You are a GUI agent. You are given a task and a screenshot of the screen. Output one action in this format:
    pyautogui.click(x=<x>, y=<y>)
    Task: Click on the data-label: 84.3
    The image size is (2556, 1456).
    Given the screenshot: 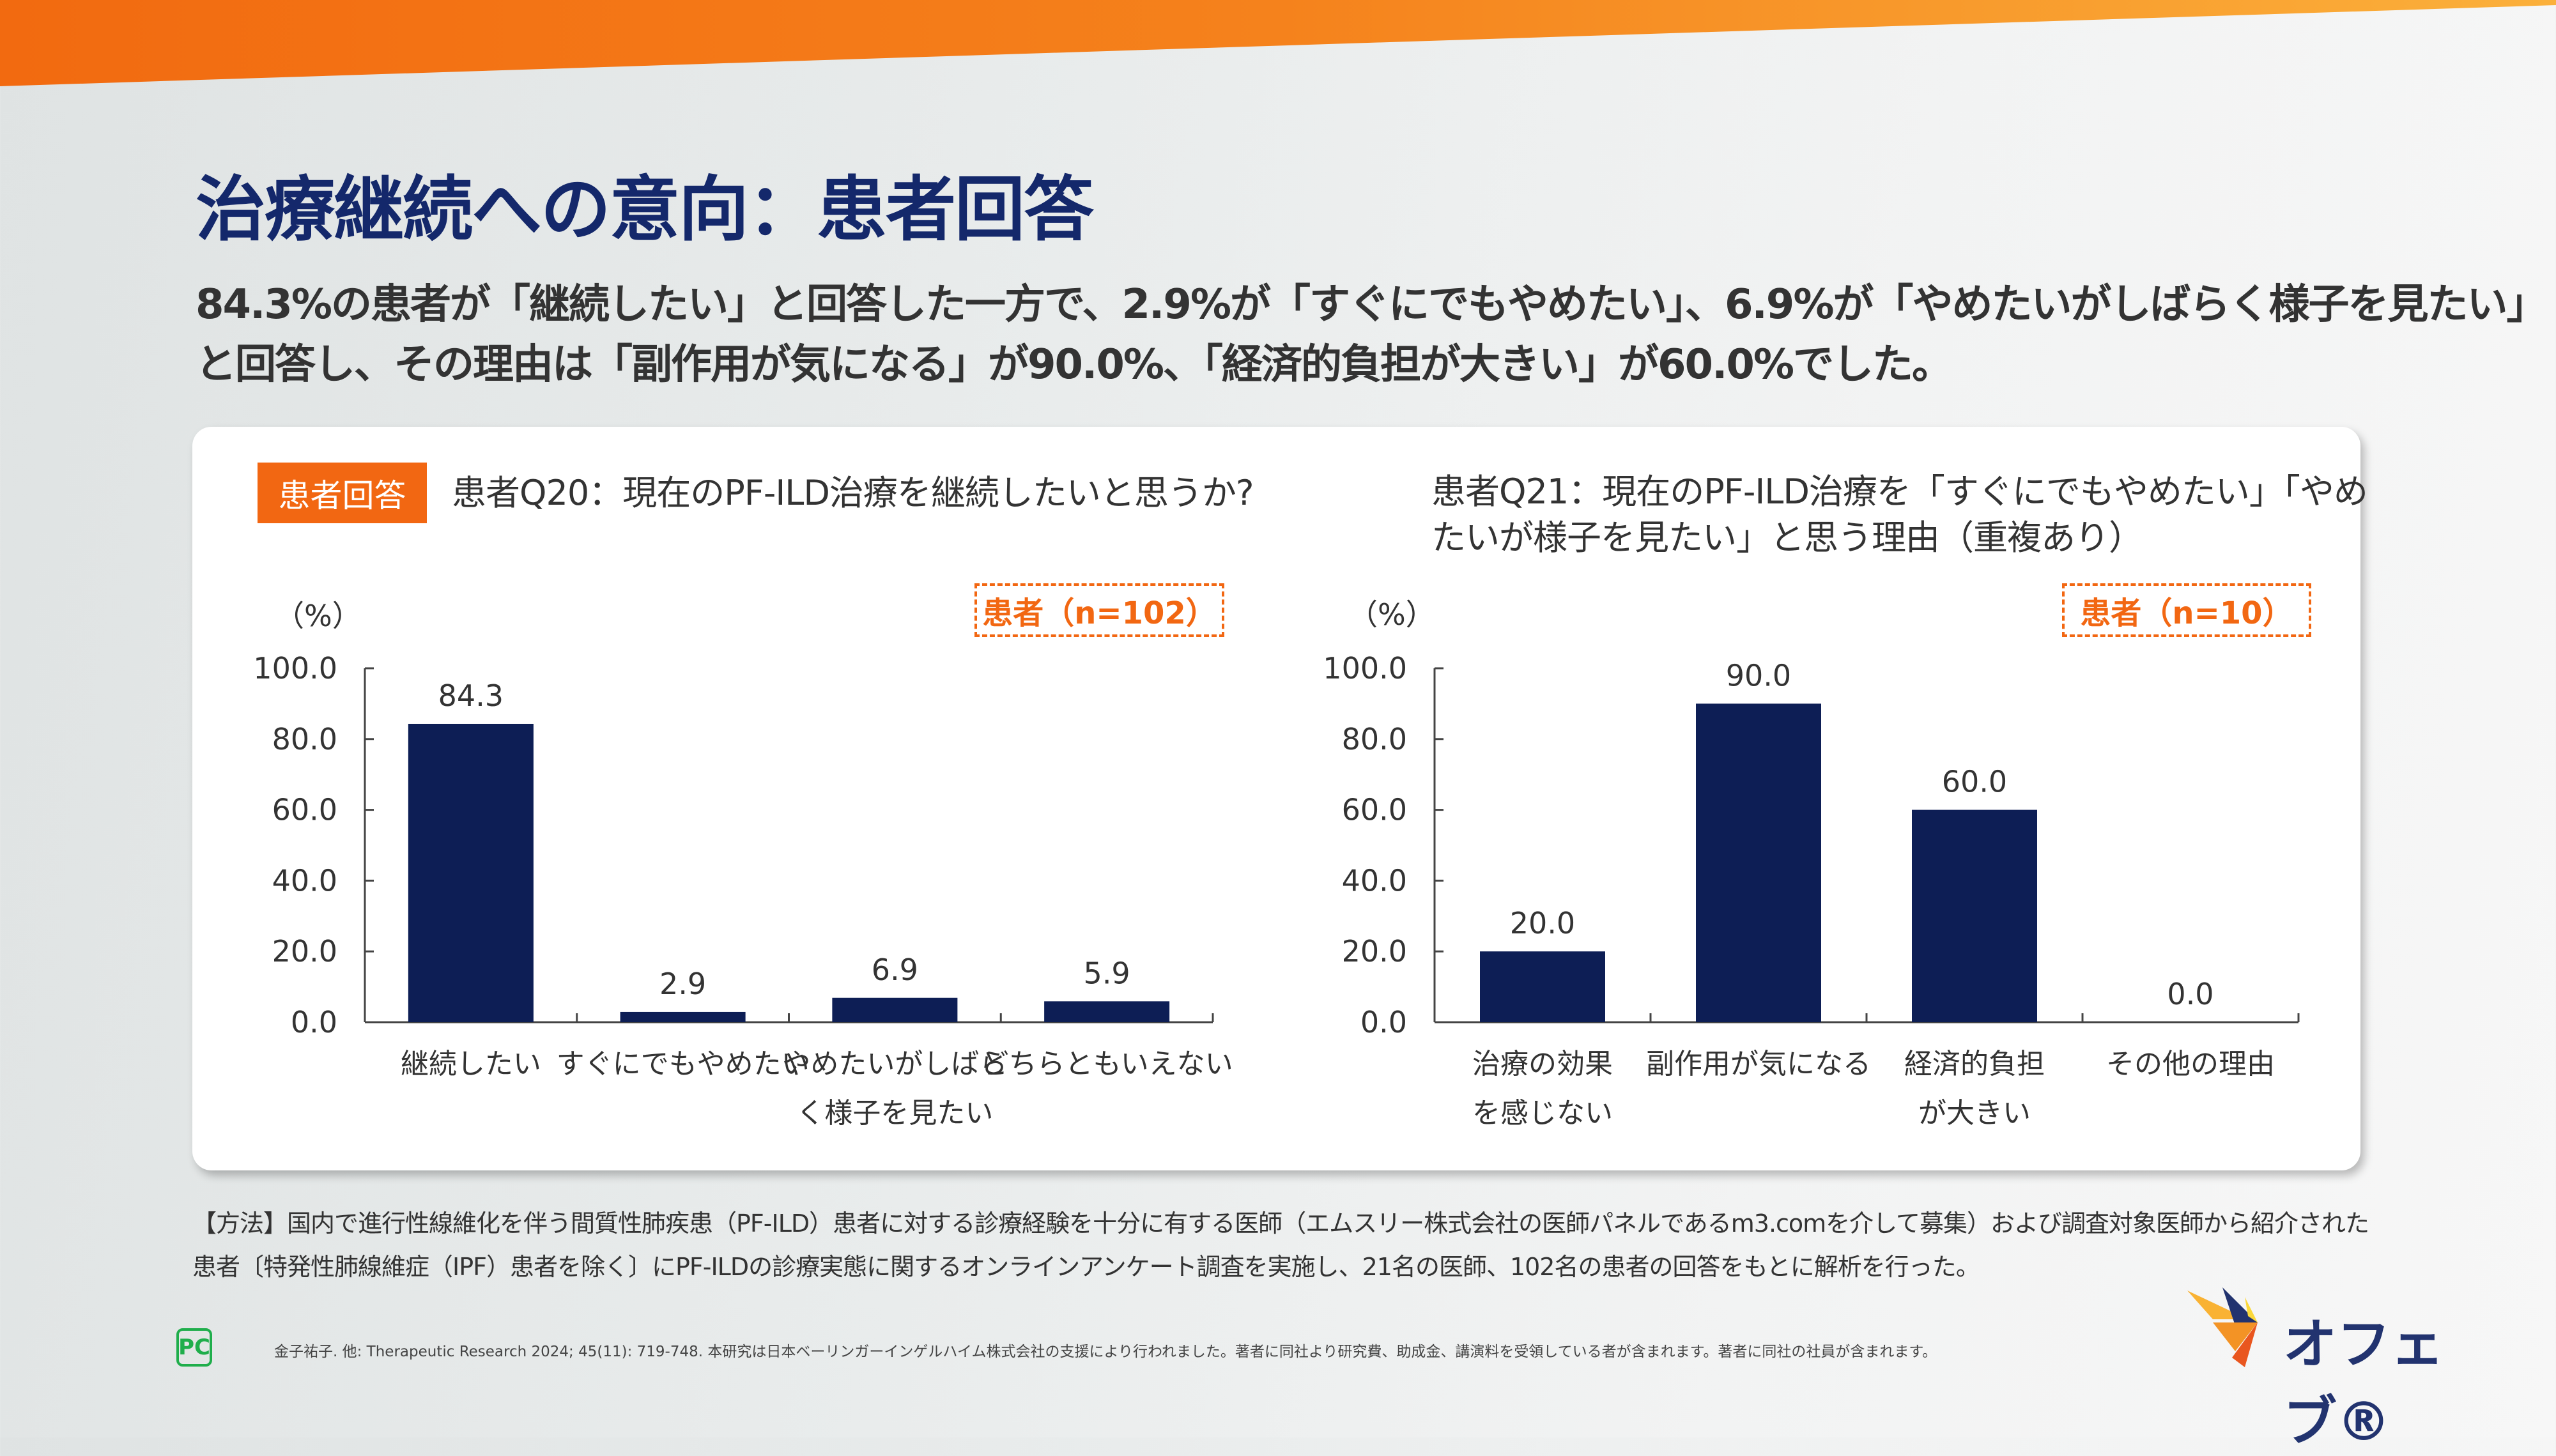 What is the action you would take?
    pyautogui.click(x=471, y=695)
    